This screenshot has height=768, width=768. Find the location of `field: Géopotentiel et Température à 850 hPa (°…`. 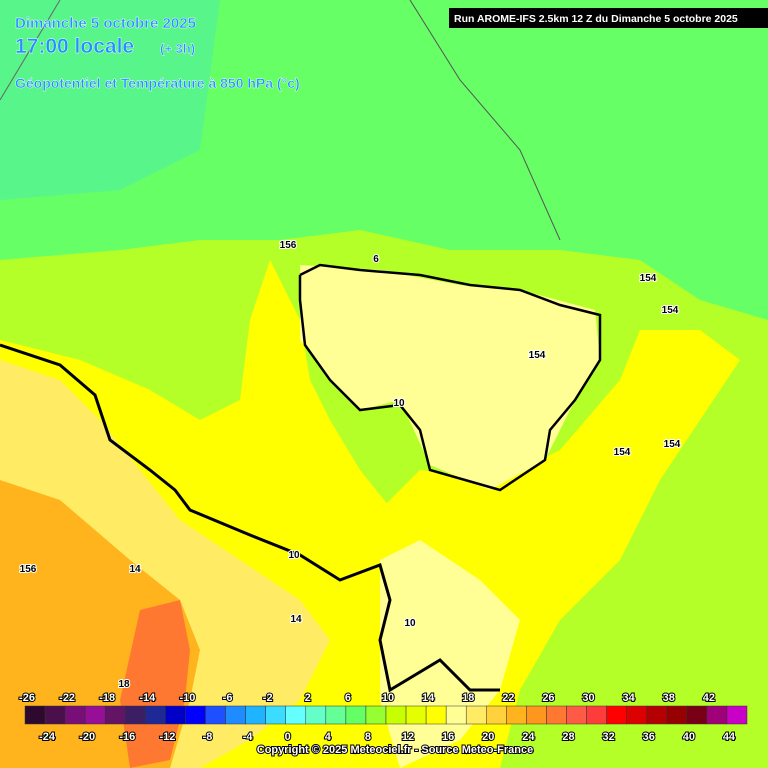

field: Géopotentiel et Température à 850 hPa (°… is located at coordinates (157, 83).